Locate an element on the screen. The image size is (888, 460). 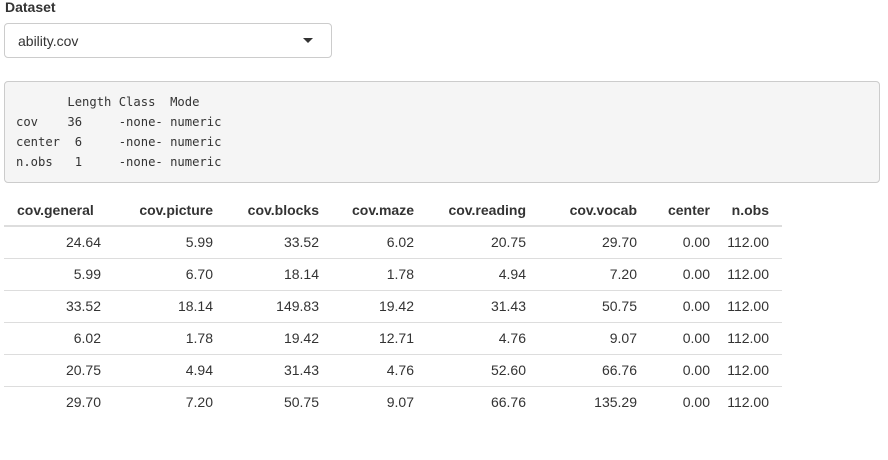
column-header: cov.picture is located at coordinates (170, 211).